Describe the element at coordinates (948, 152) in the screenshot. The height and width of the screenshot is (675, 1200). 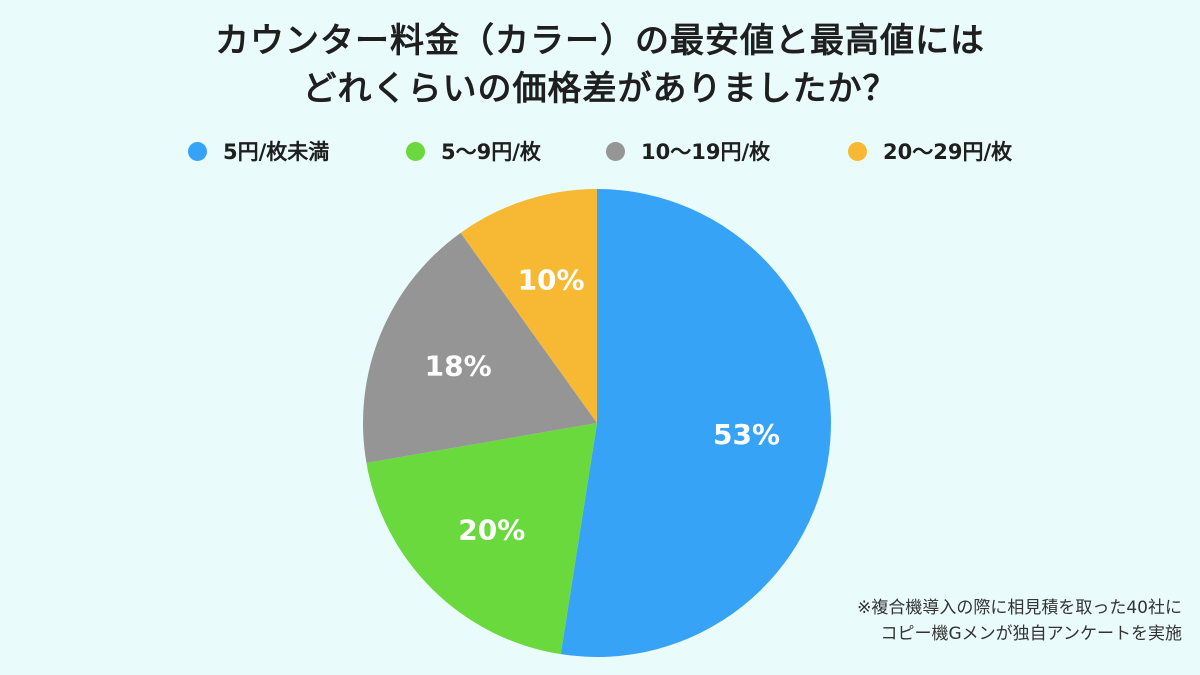
I see `legend-label-20-29-yen: 20〜29円/枚` at that location.